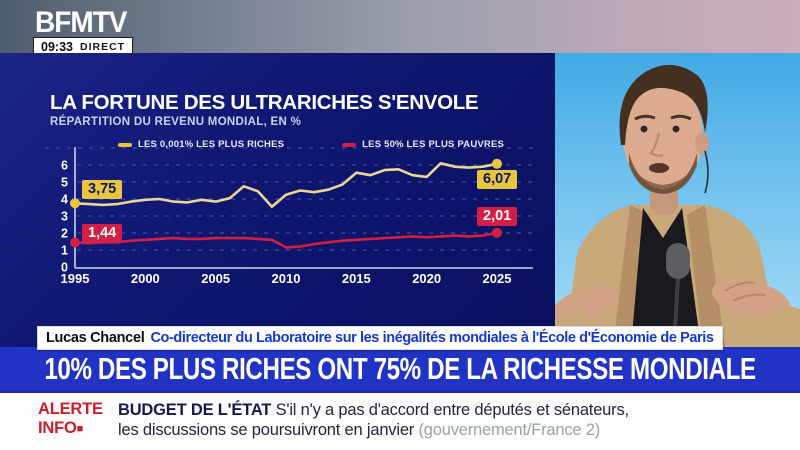  What do you see at coordinates (681, 117) in the screenshot?
I see `eyebrow-right` at bounding box center [681, 117].